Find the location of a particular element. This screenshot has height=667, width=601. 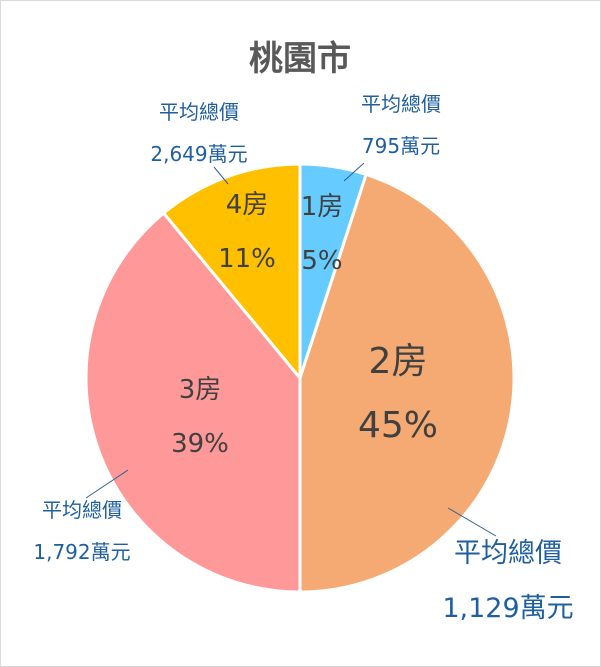

slice-category-label: 1房 is located at coordinates (322, 207).